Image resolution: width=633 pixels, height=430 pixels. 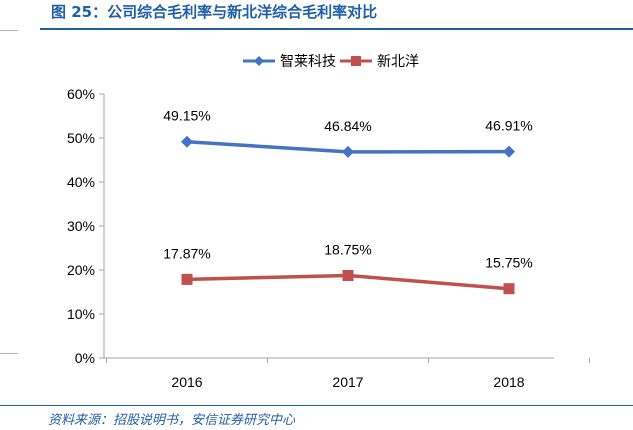 What do you see at coordinates (186, 253) in the screenshot?
I see `data-label: 17.87%` at bounding box center [186, 253].